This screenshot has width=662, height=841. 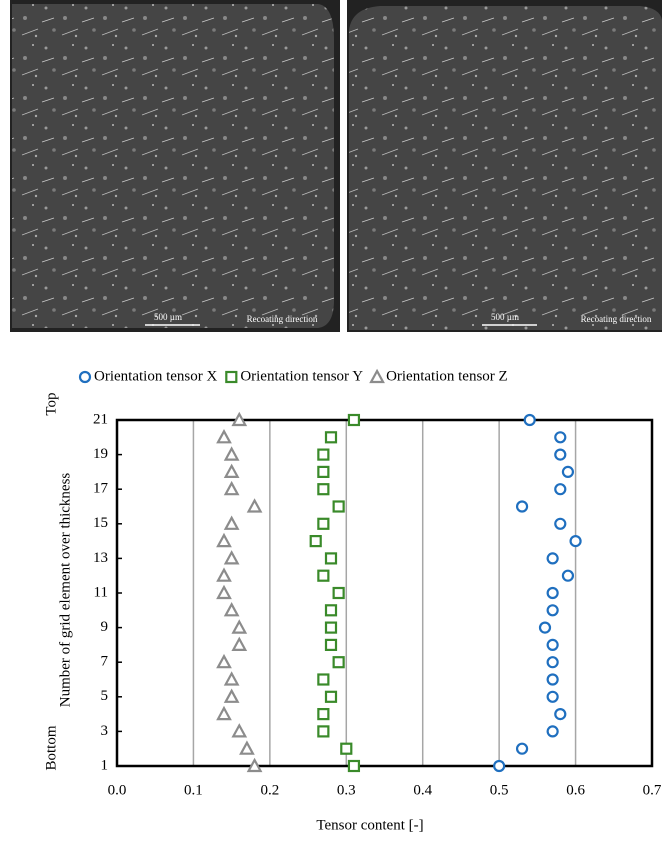 What do you see at coordinates (499, 790) in the screenshot?
I see `x-tick-label: 0.5` at bounding box center [499, 790].